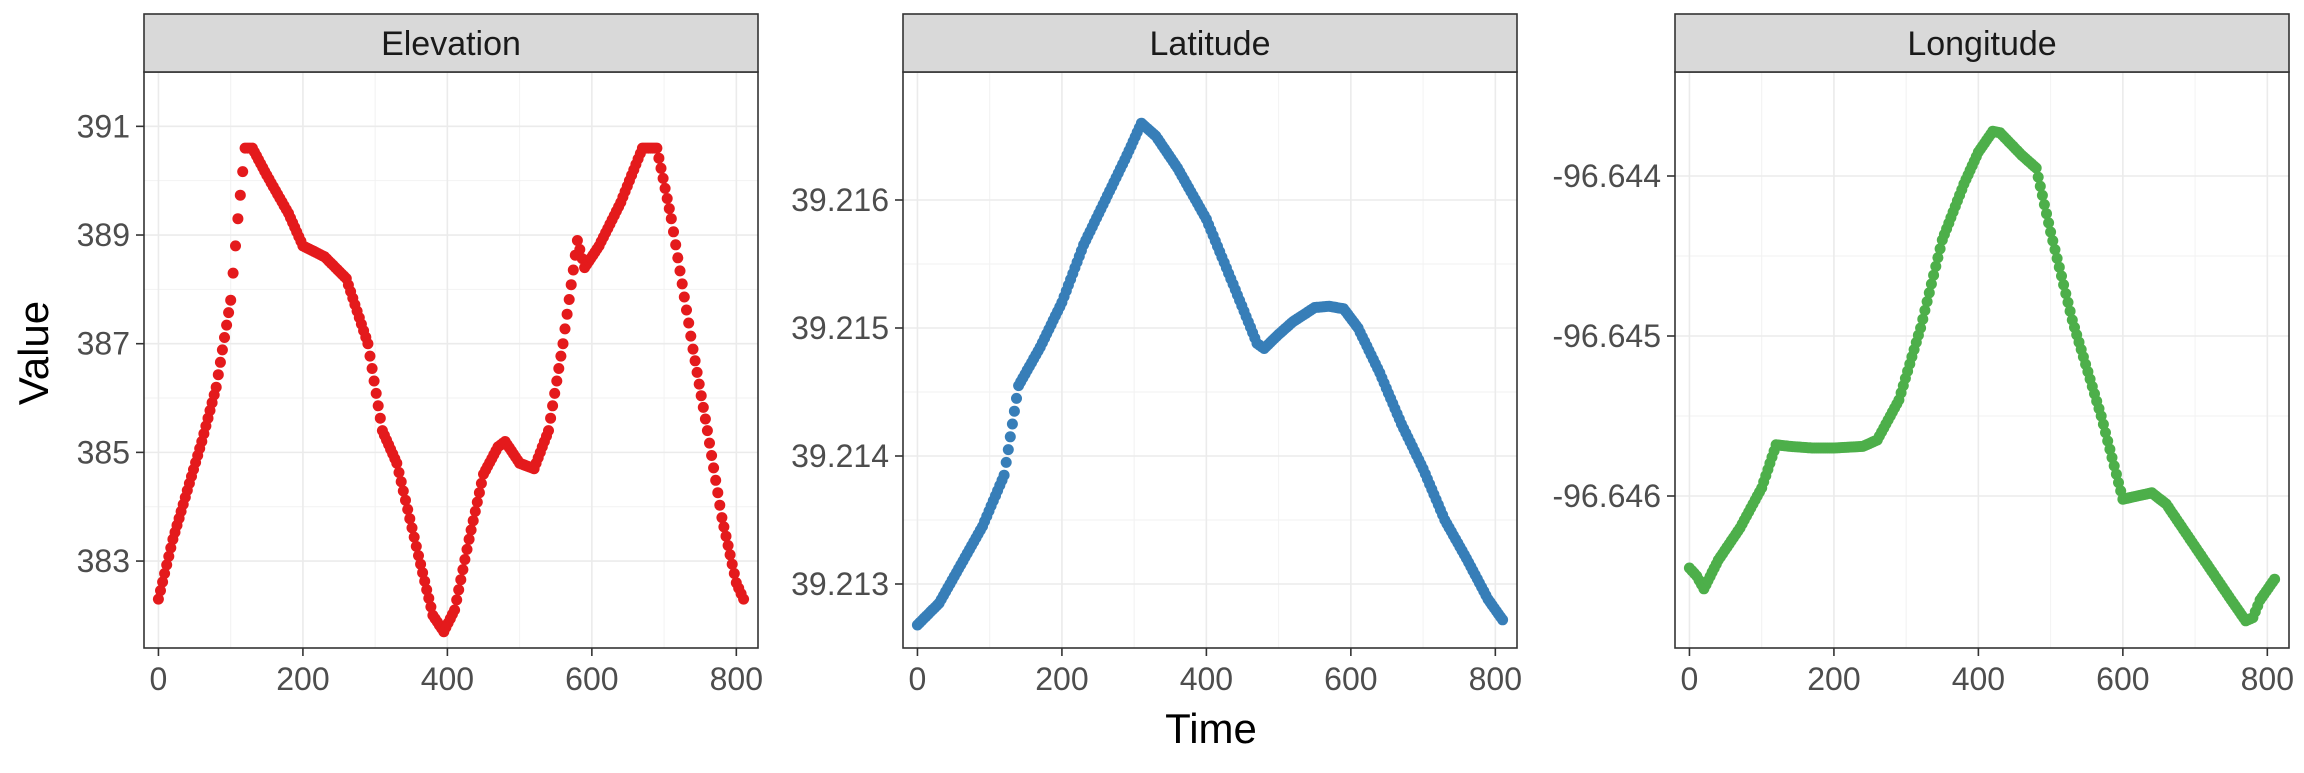 The height and width of the screenshot is (773, 2304). Describe the element at coordinates (840, 328) in the screenshot. I see `y-tick-label: 39.215` at that location.